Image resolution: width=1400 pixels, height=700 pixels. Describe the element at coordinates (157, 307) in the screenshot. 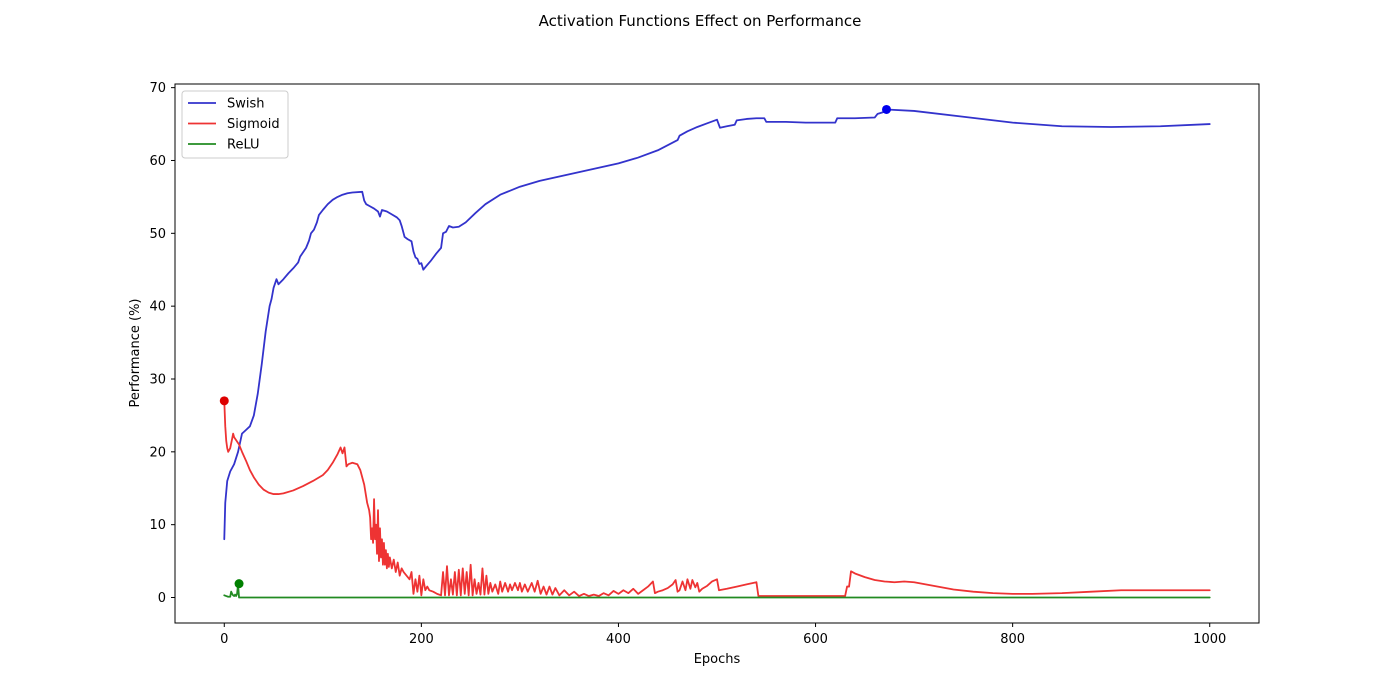

I see `y-tick-label: 40` at that location.